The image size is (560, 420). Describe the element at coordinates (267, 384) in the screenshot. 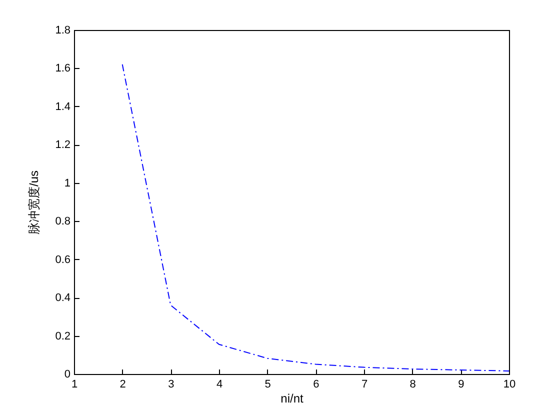

I see `x-tick-label: 5` at that location.